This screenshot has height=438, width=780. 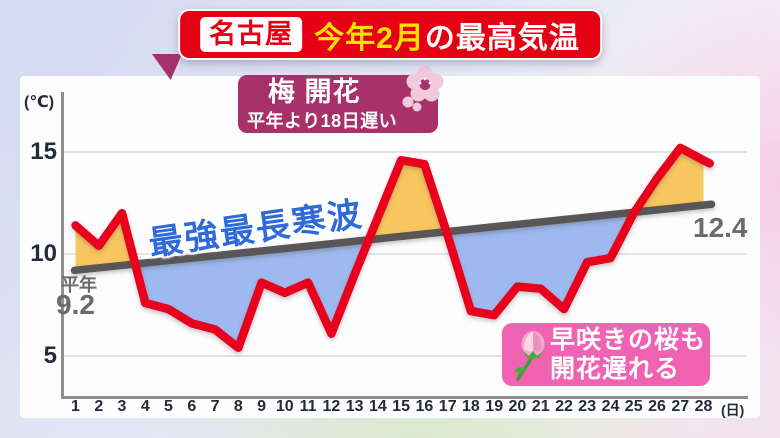 What do you see at coordinates (308, 406) in the screenshot?
I see `x-tick-label: 11` at bounding box center [308, 406].